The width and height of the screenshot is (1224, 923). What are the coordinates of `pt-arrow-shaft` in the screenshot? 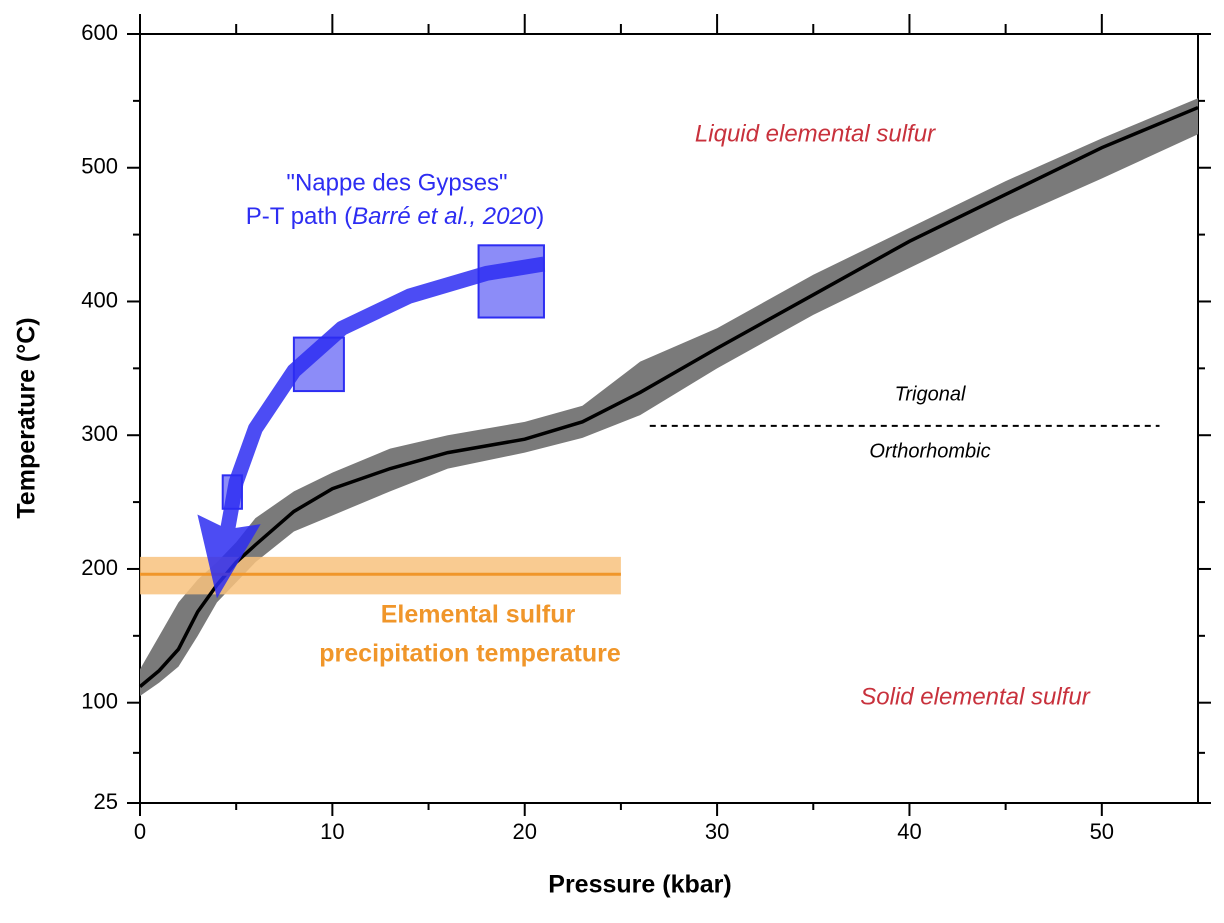 It's located at (382, 400).